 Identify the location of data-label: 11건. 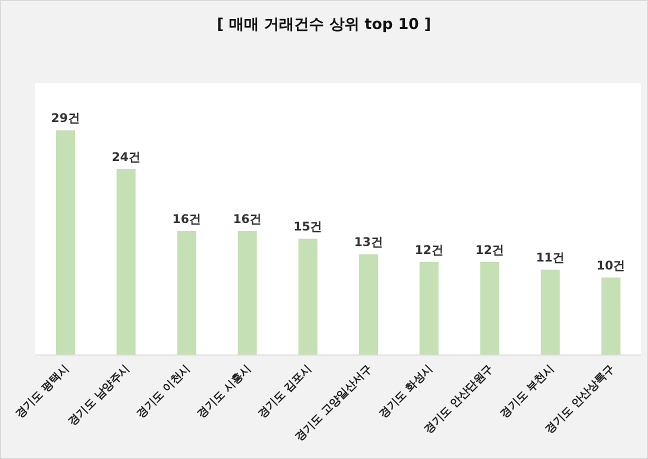
(550, 257).